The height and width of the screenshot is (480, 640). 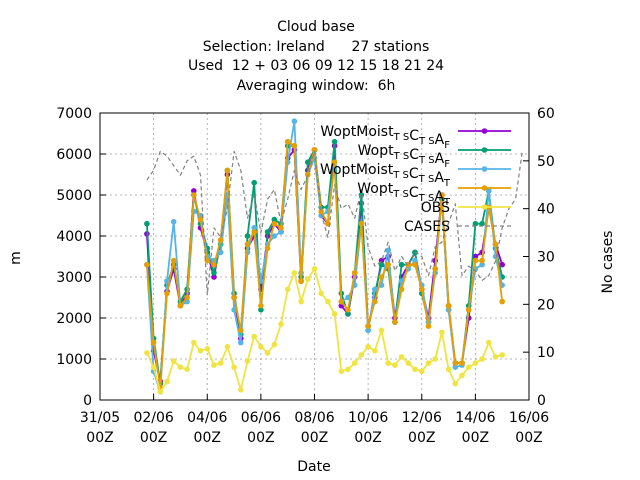 What do you see at coordinates (313, 467) in the screenshot?
I see `x-axis-label: Date` at bounding box center [313, 467].